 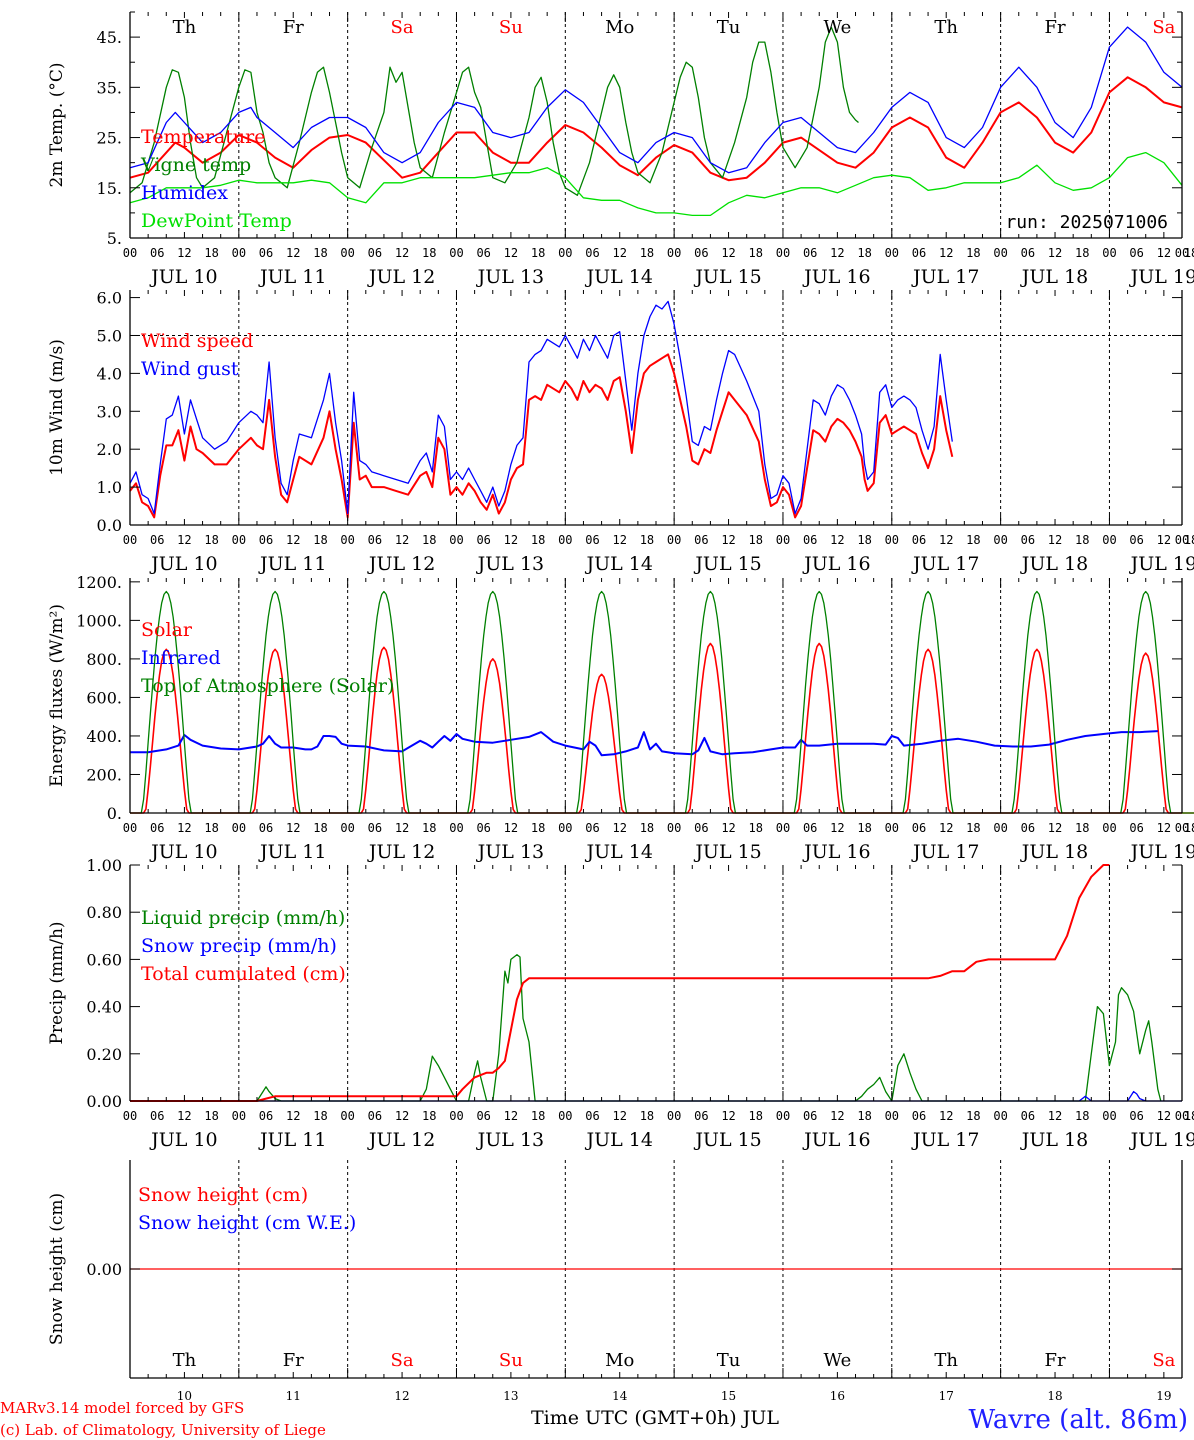 I want to click on legend-label: Vigne temp, so click(x=195, y=165).